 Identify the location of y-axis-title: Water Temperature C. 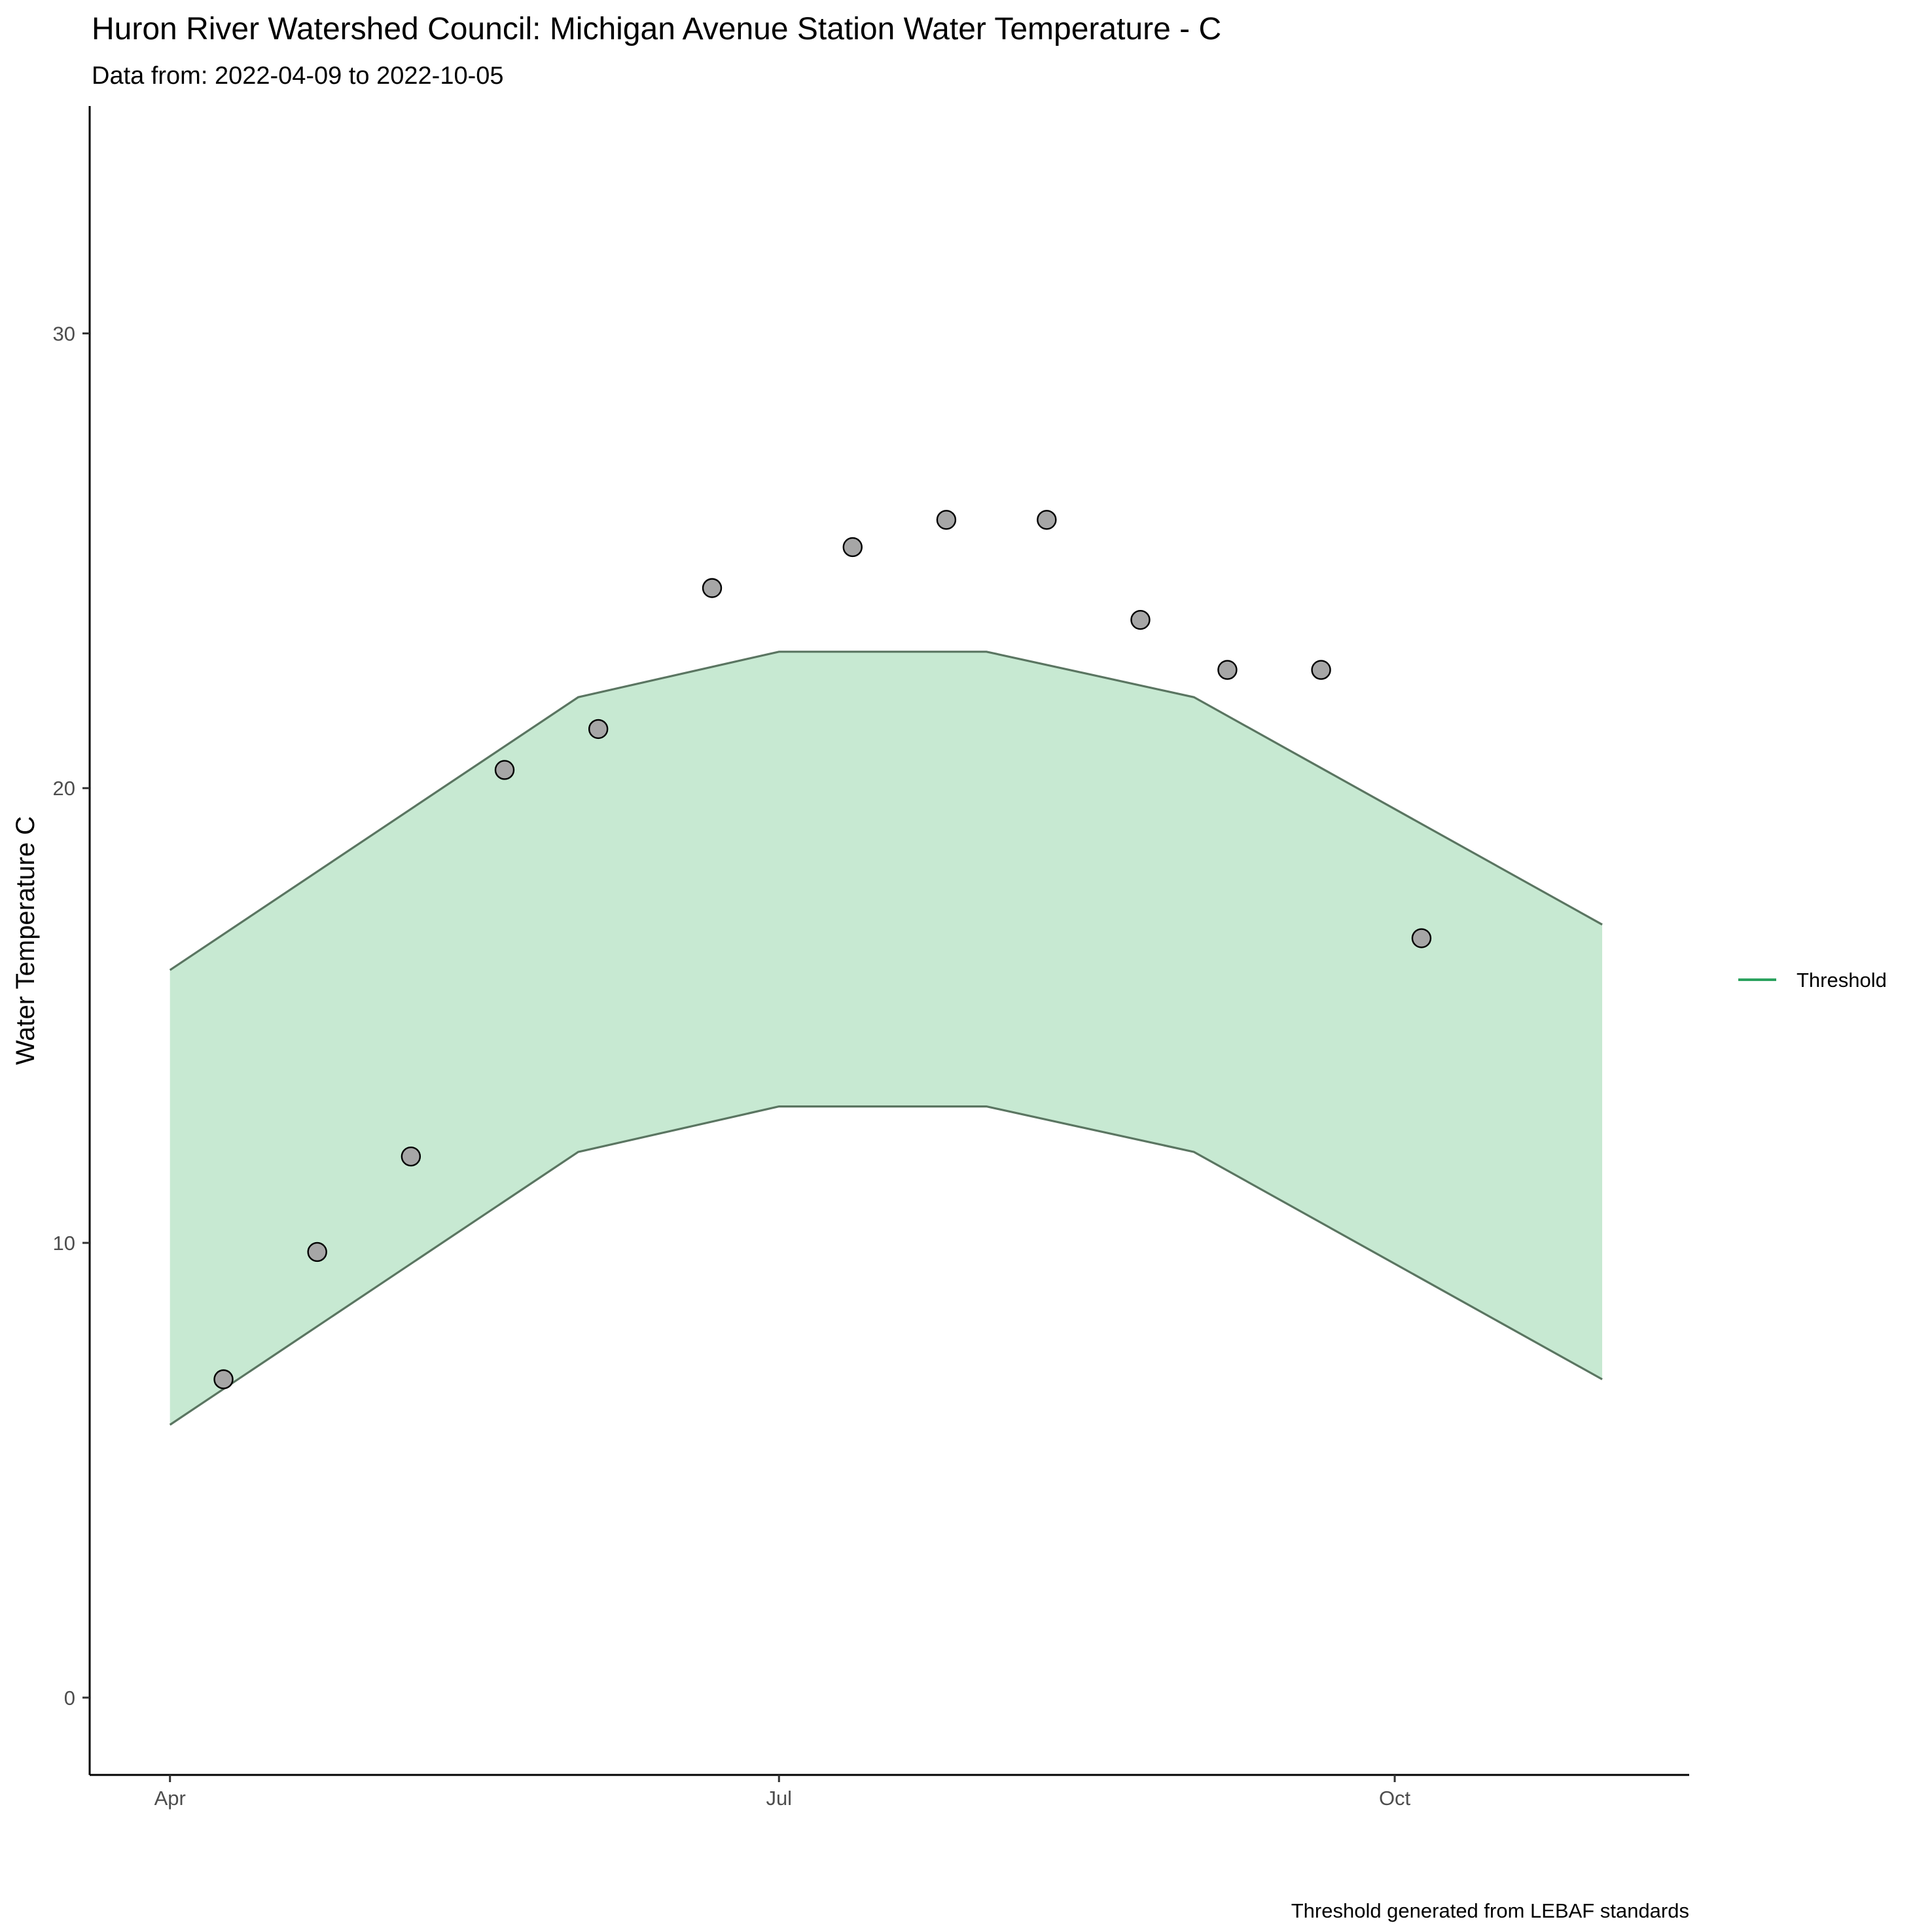
(25, 940).